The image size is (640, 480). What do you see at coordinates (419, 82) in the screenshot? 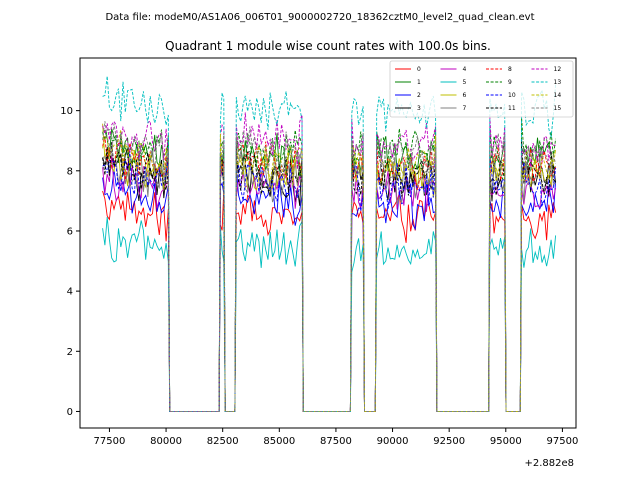
I see `legend-label-1: 1` at bounding box center [419, 82].